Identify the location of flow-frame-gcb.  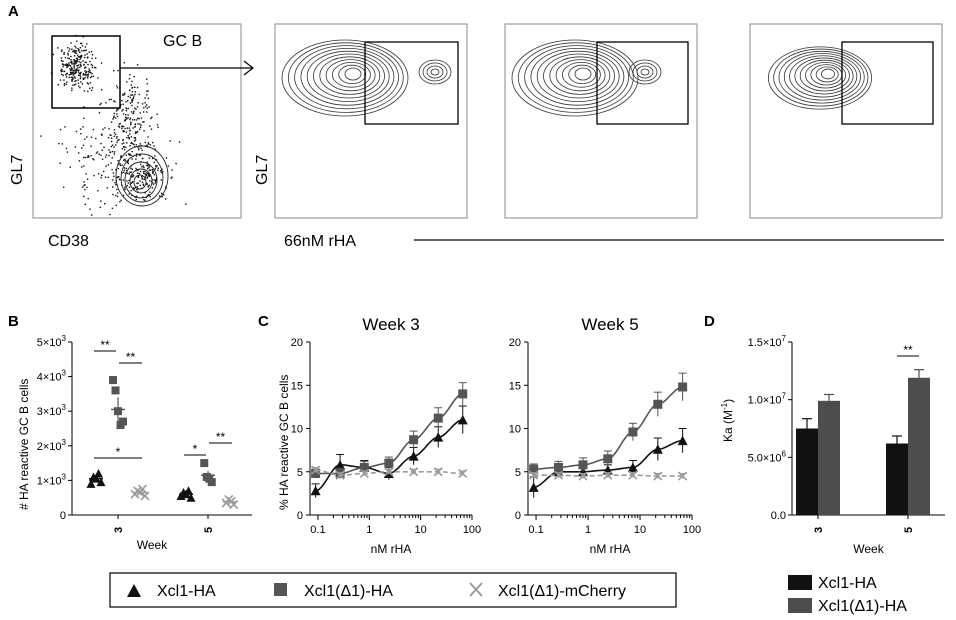
(137, 121).